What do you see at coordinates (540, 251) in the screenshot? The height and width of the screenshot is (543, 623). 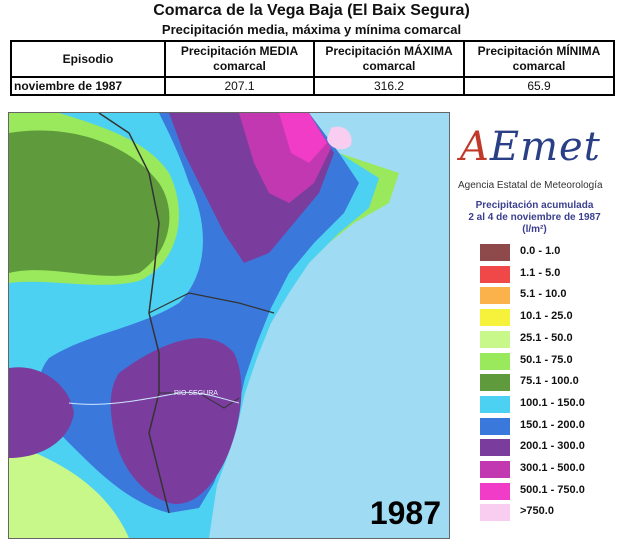 I see `legend-label: 0.0 - 1.0` at bounding box center [540, 251].